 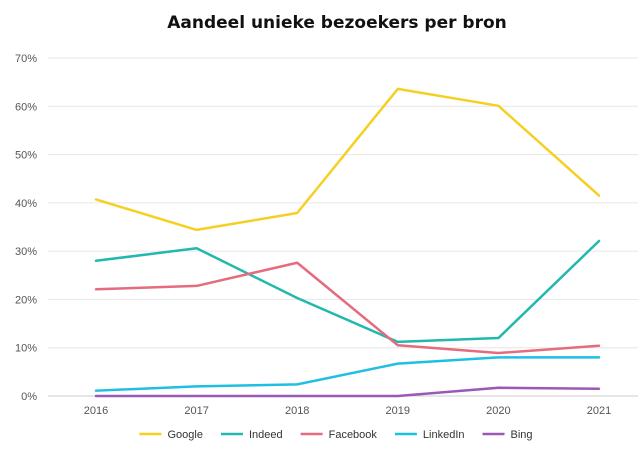 I want to click on chart-title: Aandeel unieke bezoekers per bron, so click(x=337, y=23).